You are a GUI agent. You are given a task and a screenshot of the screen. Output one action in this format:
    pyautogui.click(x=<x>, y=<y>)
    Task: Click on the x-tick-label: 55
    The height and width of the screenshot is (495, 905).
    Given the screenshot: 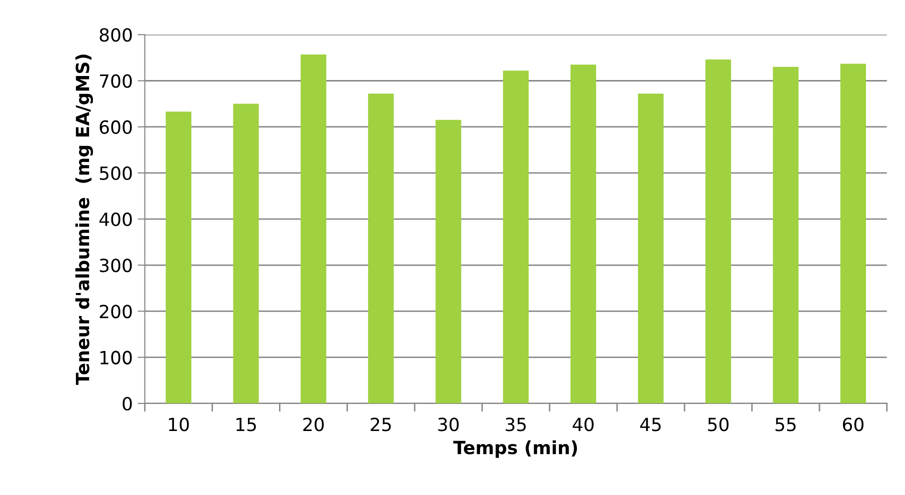 What is the action you would take?
    pyautogui.click(x=786, y=425)
    